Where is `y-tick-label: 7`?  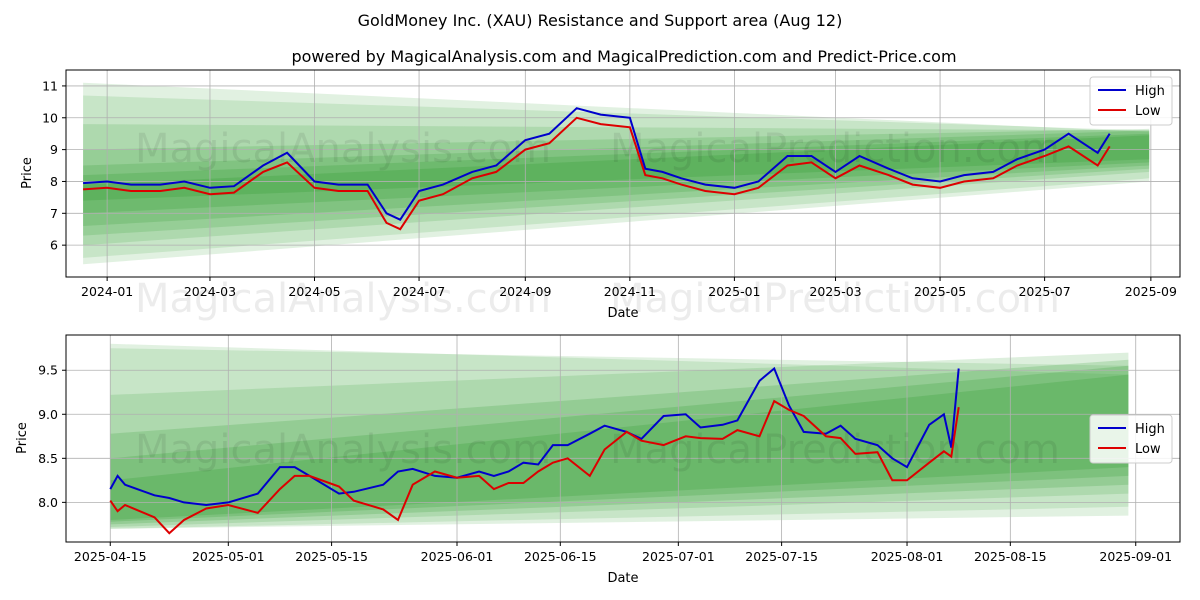
y-tick-label: 7 is located at coordinates (54, 213).